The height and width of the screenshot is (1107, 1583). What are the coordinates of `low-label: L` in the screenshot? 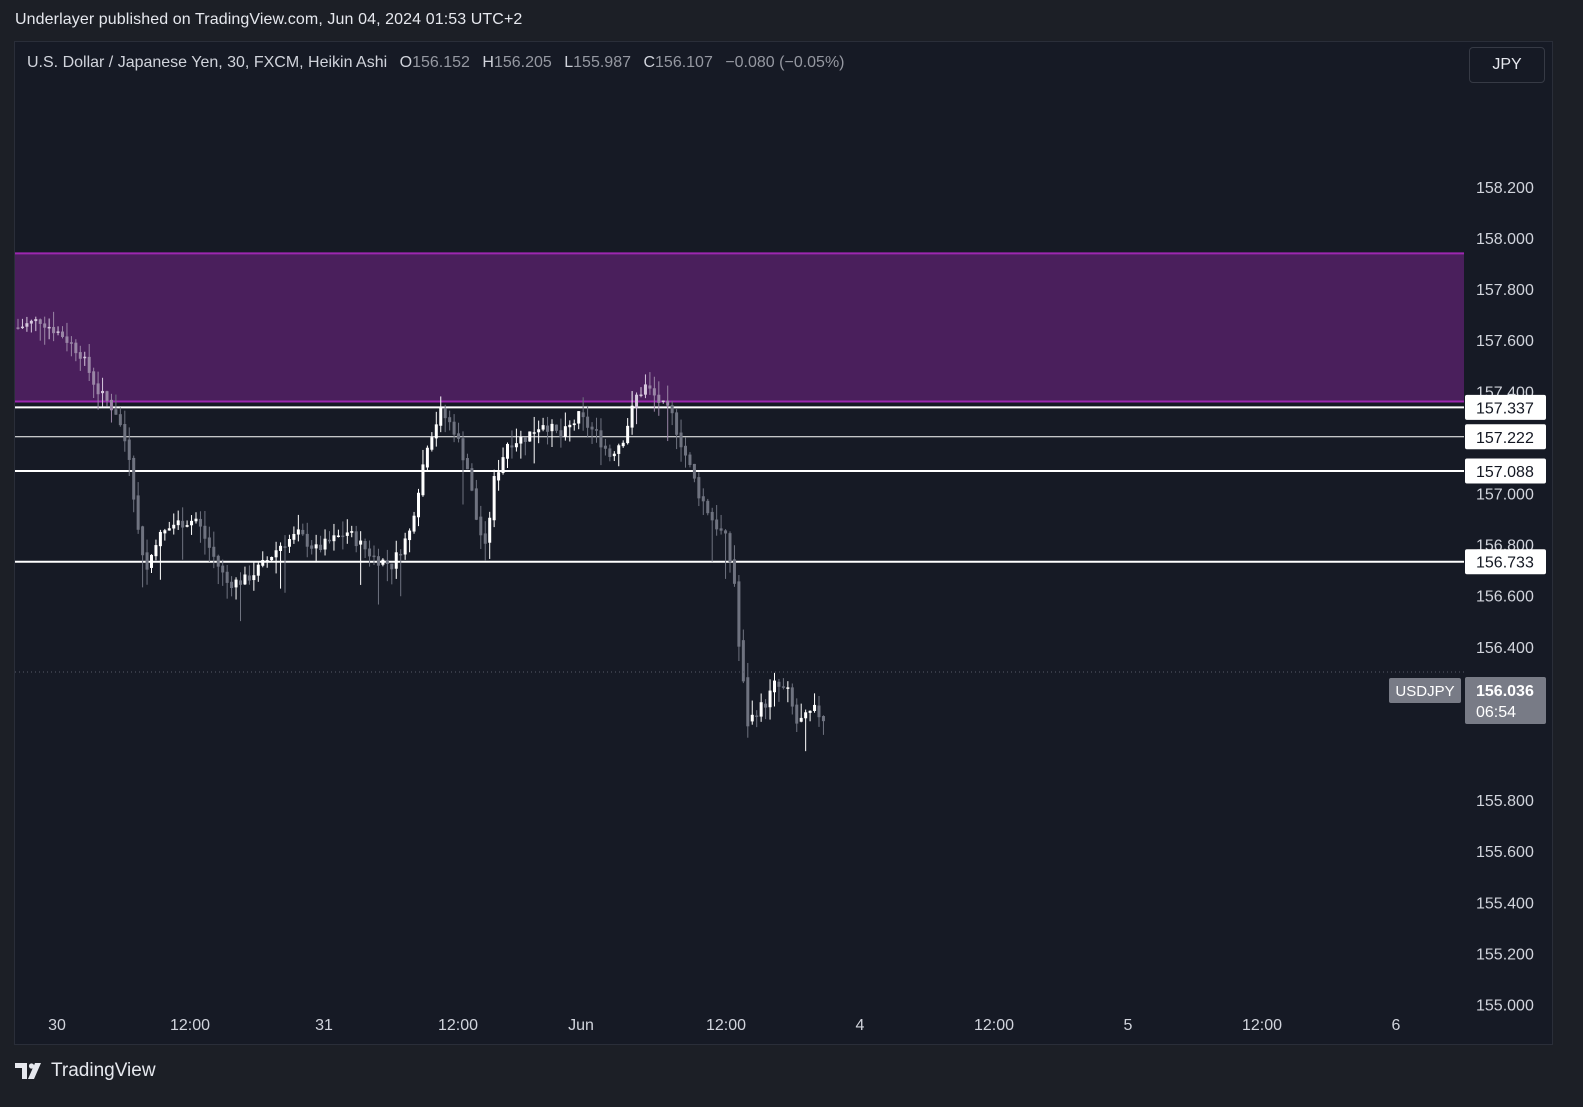 It's located at (569, 62).